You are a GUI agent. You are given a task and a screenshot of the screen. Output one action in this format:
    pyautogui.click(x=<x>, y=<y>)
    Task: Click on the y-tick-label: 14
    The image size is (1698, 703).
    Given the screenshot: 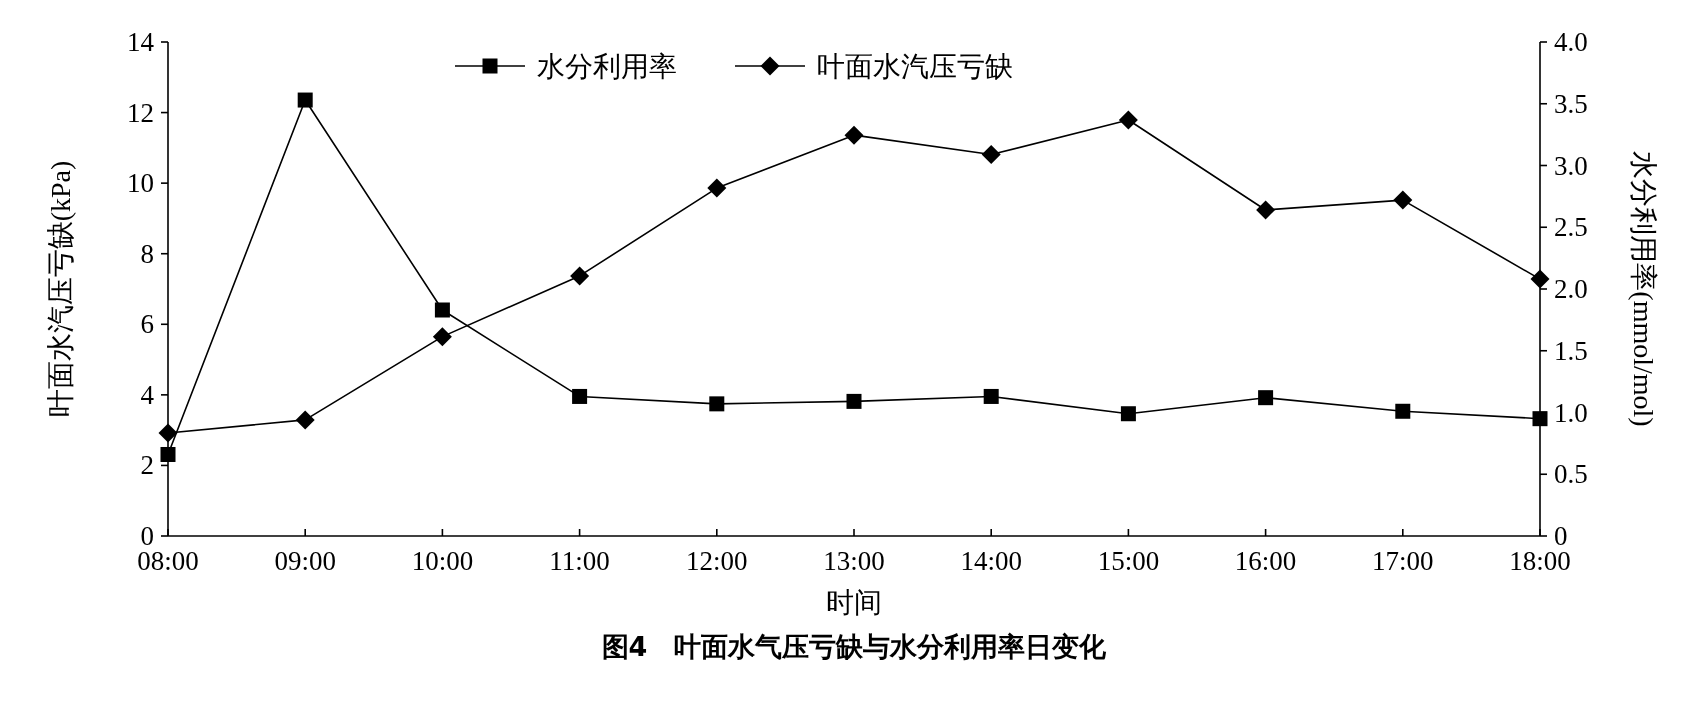 What is the action you would take?
    pyautogui.click(x=141, y=42)
    